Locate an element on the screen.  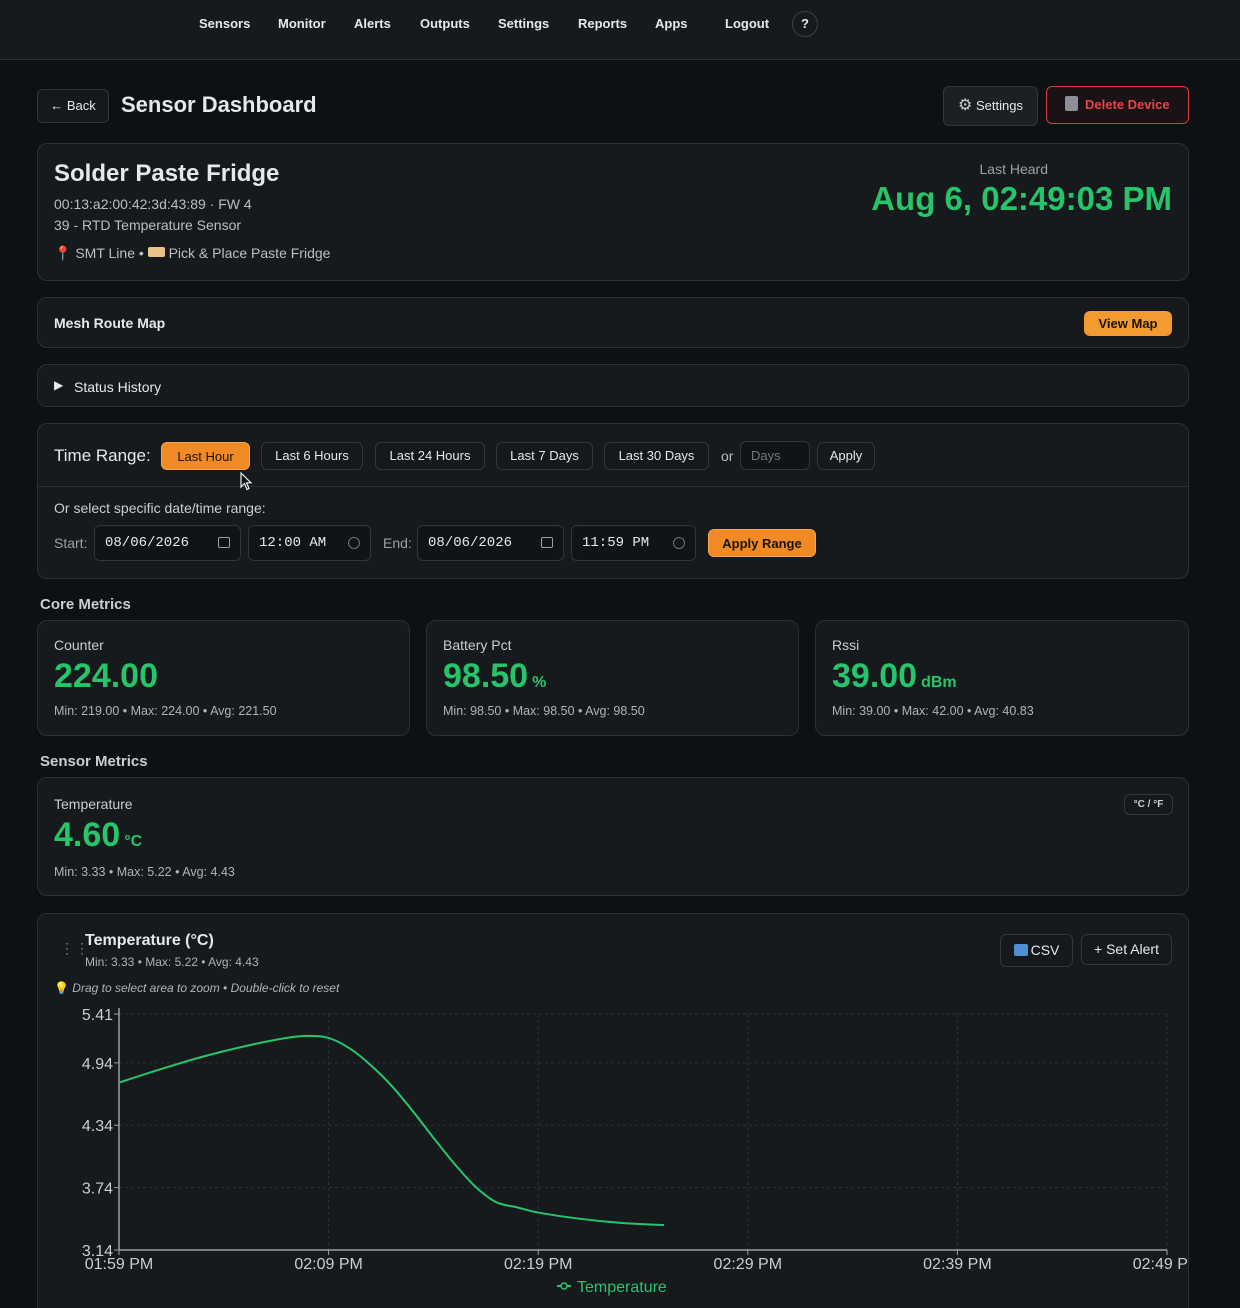
chart-ytick-label: 3.74 is located at coordinates (97, 1189).